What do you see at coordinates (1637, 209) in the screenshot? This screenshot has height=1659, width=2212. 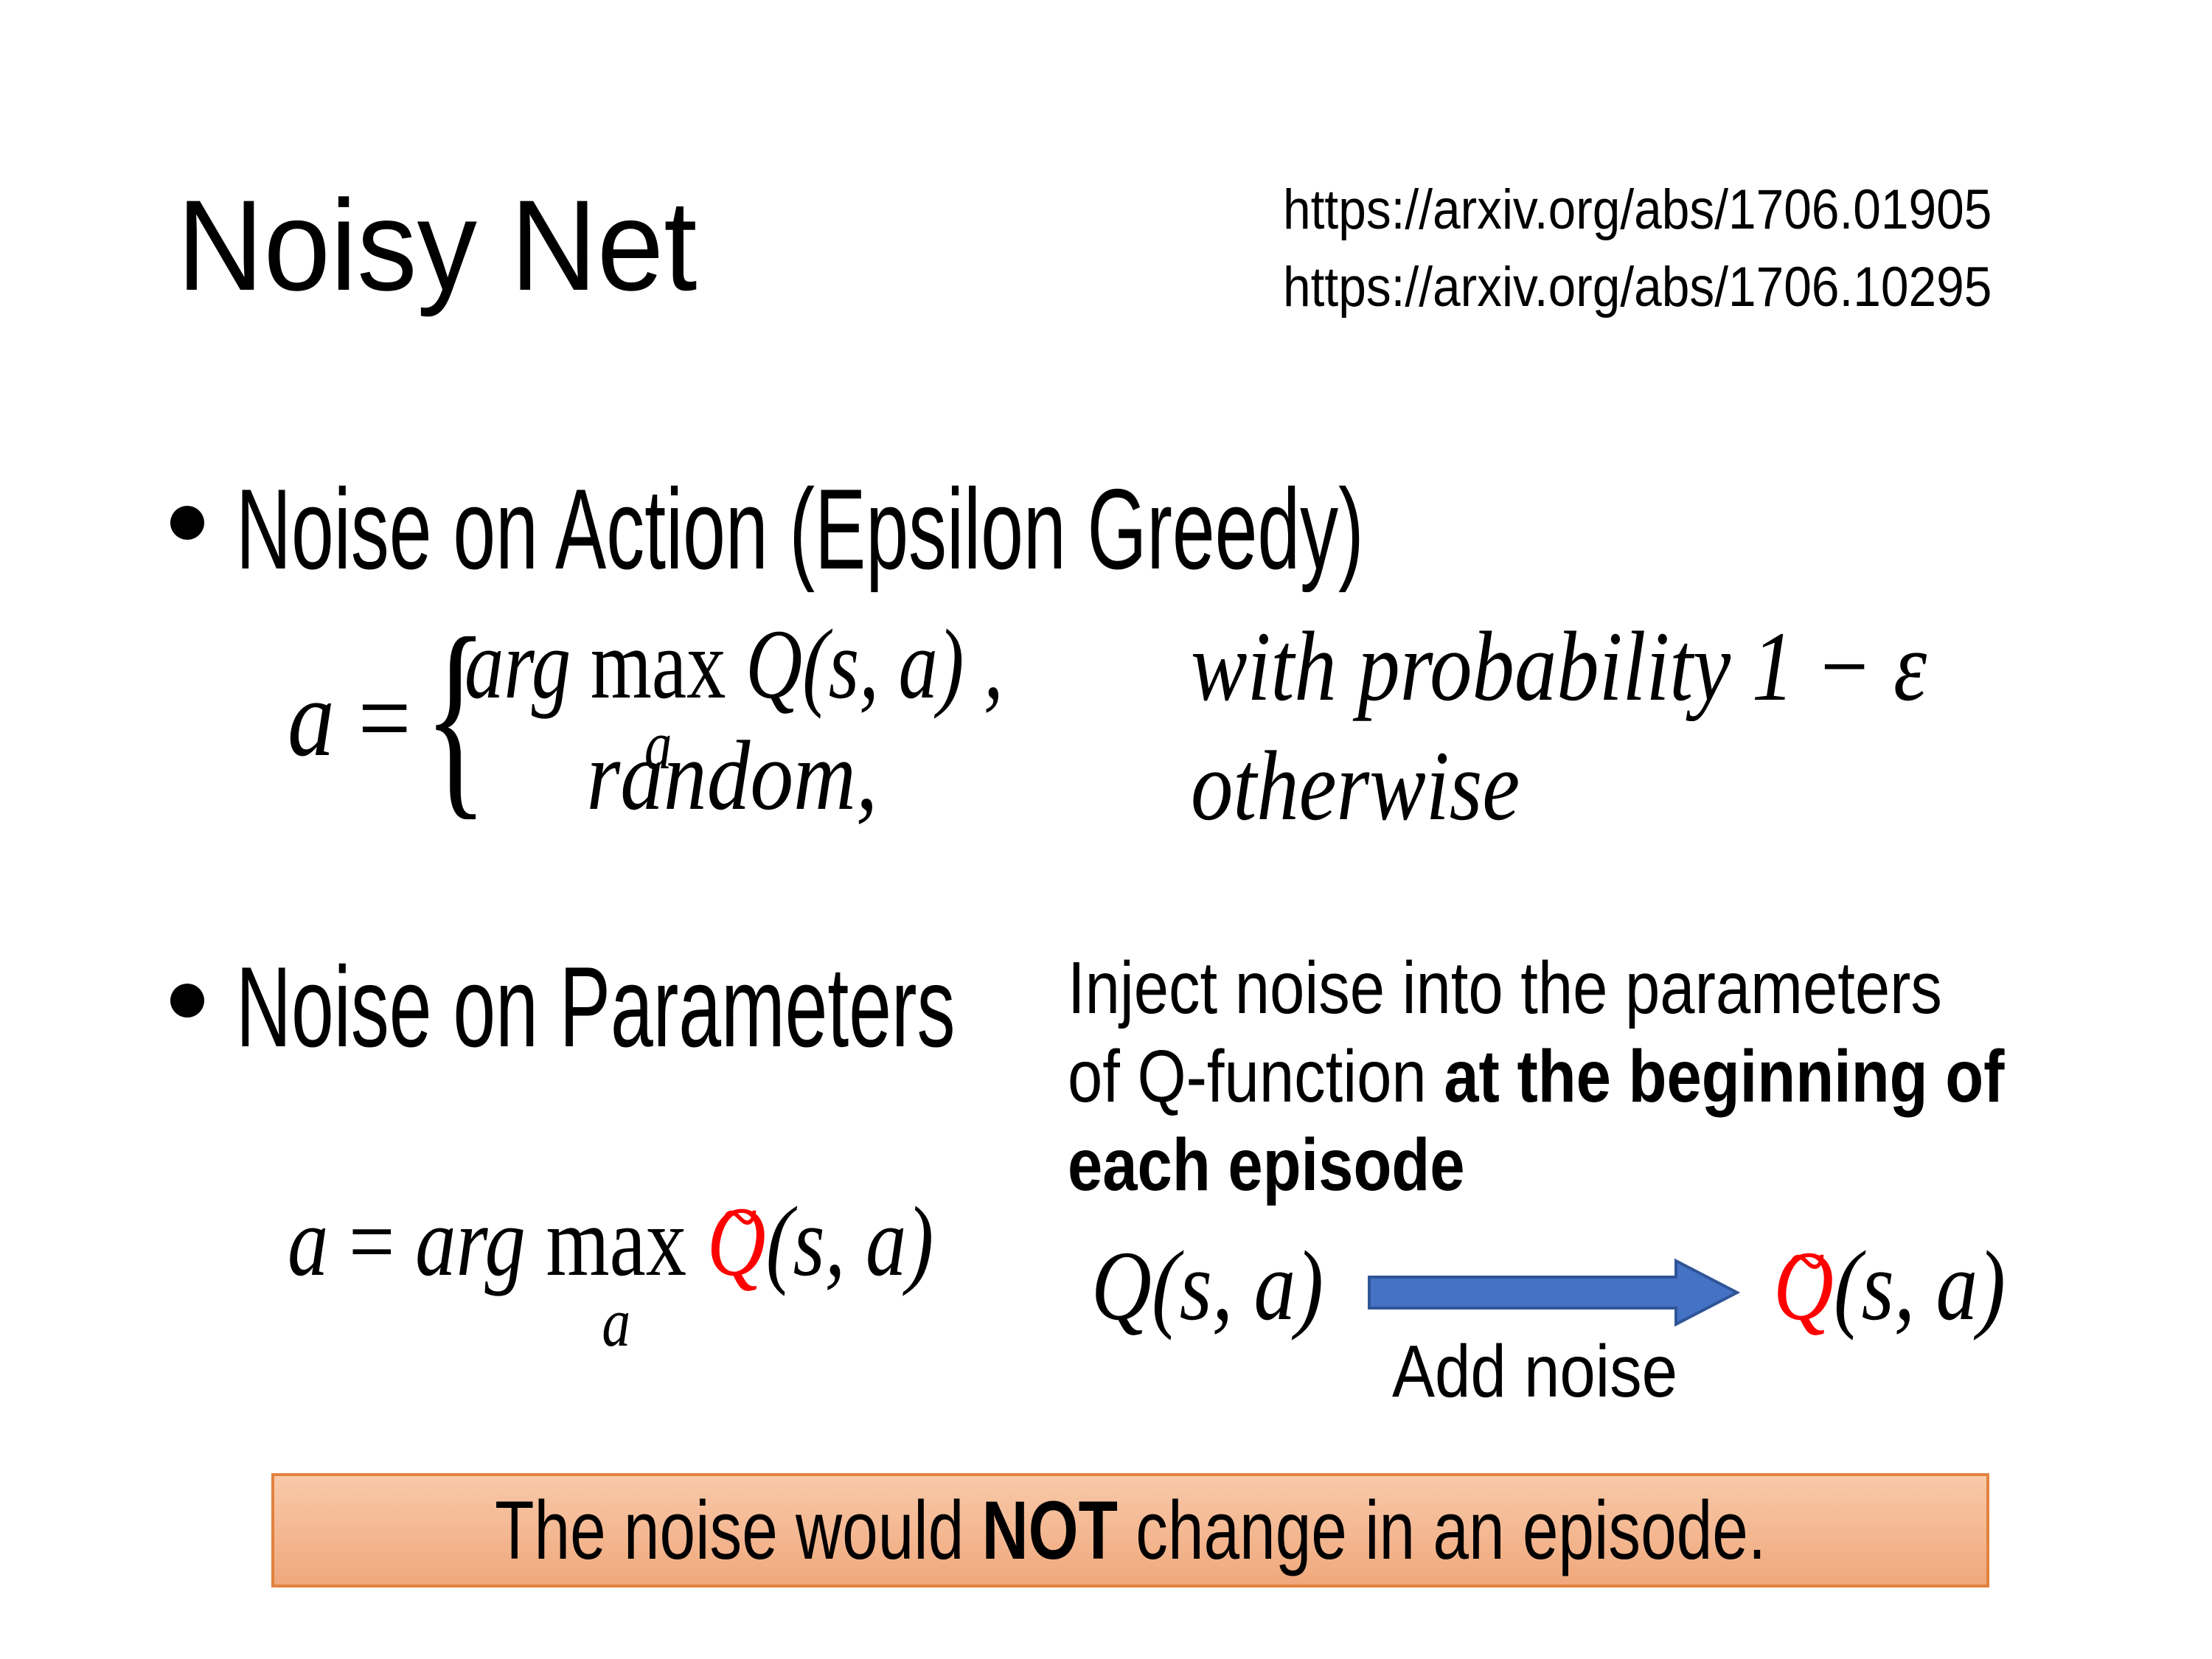 I see `arxiv-link-1: https://arxiv.org/abs/1706.01905` at bounding box center [1637, 209].